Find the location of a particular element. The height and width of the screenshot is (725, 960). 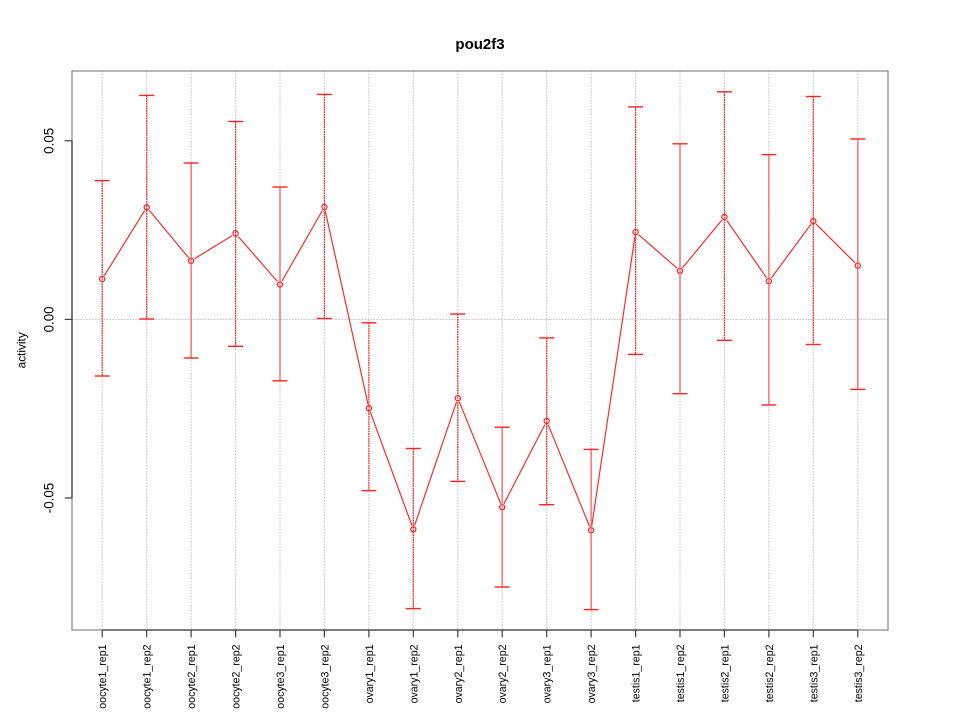

svg-text: ovary3_rep1 is located at coordinates (548, 673).